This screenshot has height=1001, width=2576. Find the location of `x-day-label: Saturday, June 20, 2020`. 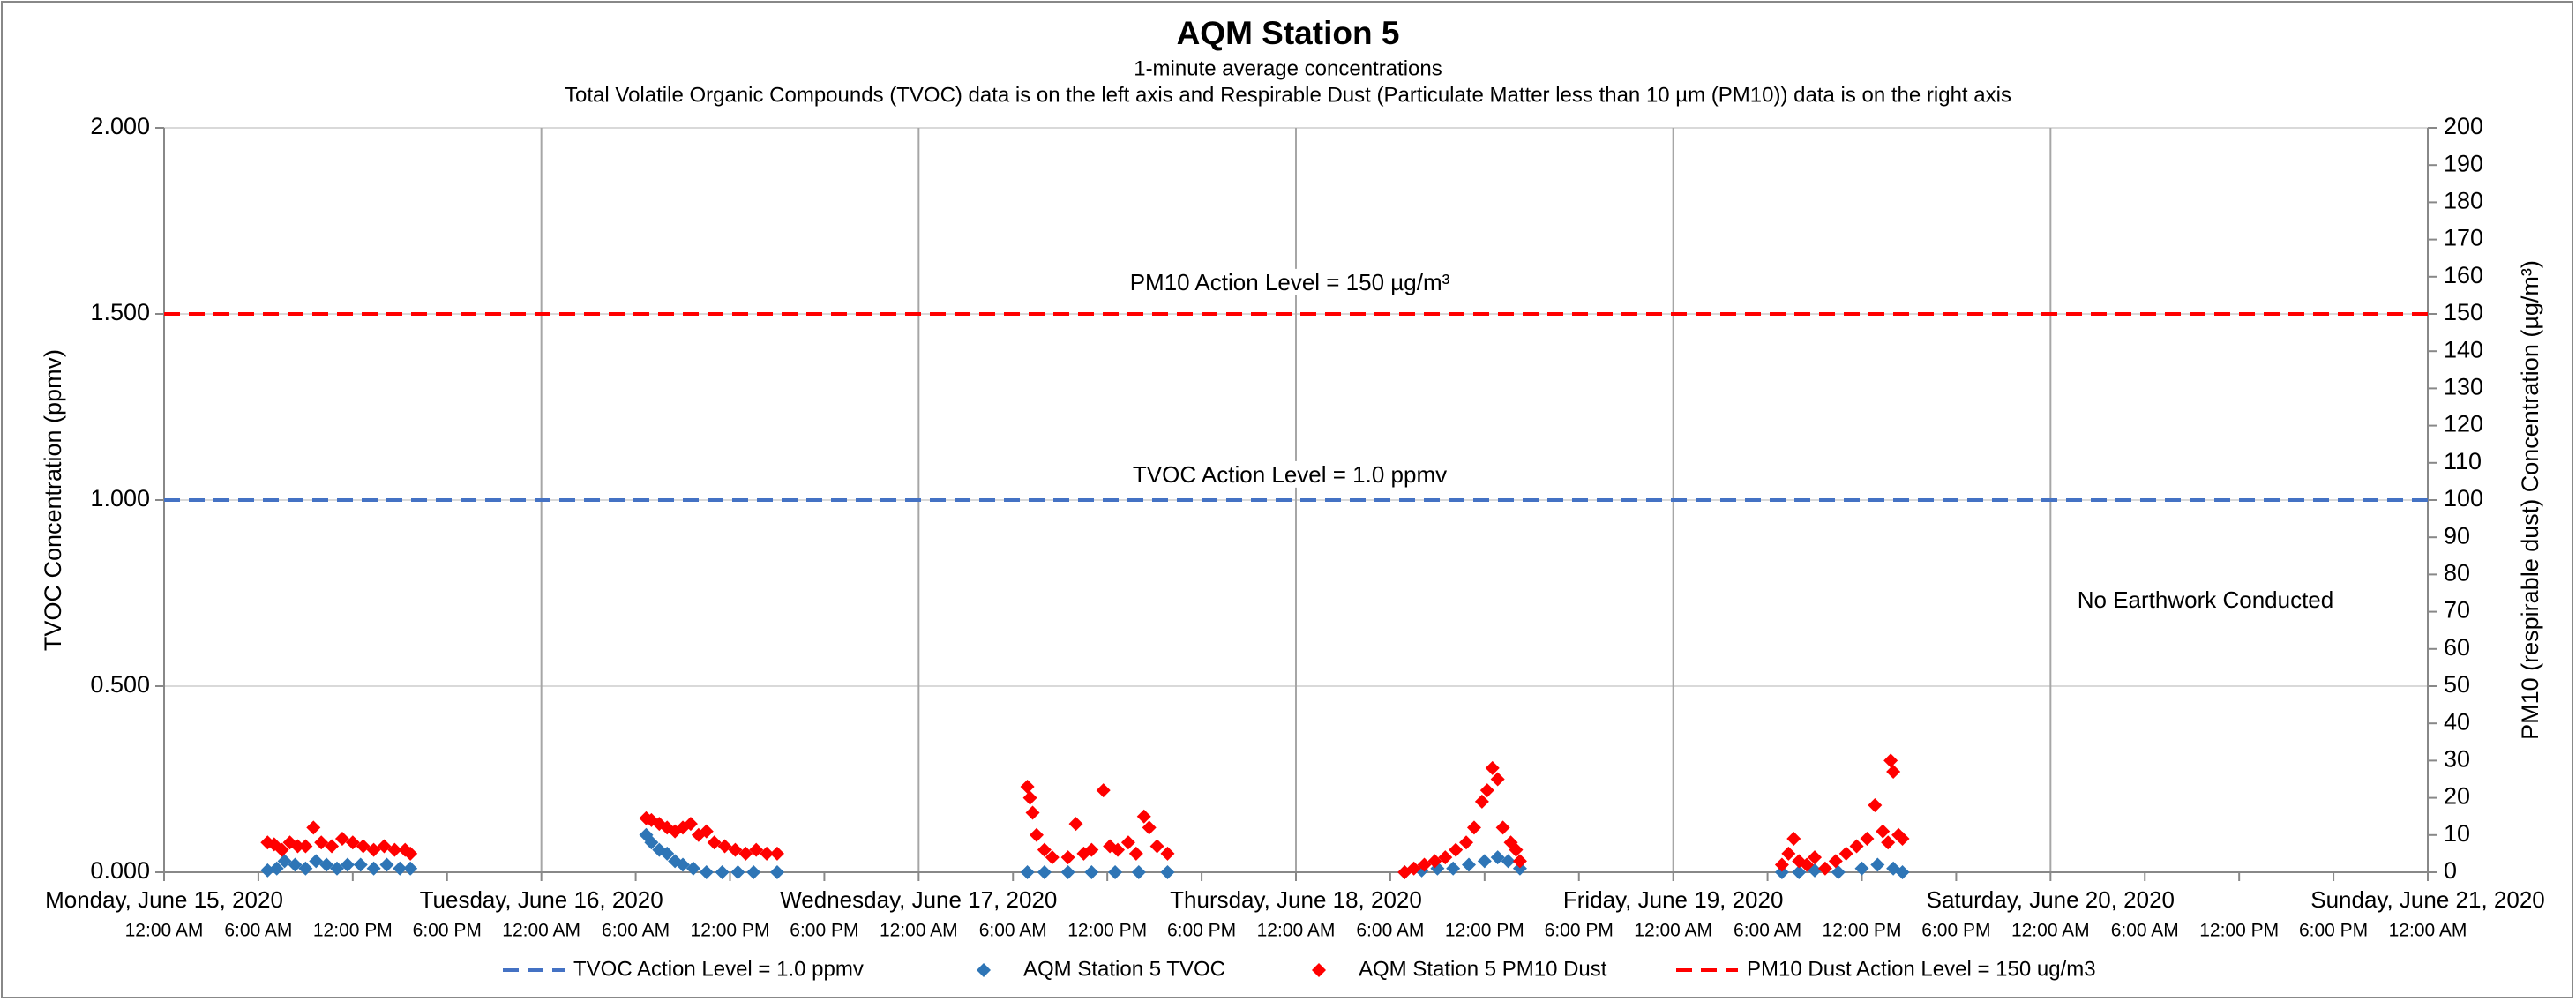

x-day-label: Saturday, June 20, 2020 is located at coordinates (2051, 899).